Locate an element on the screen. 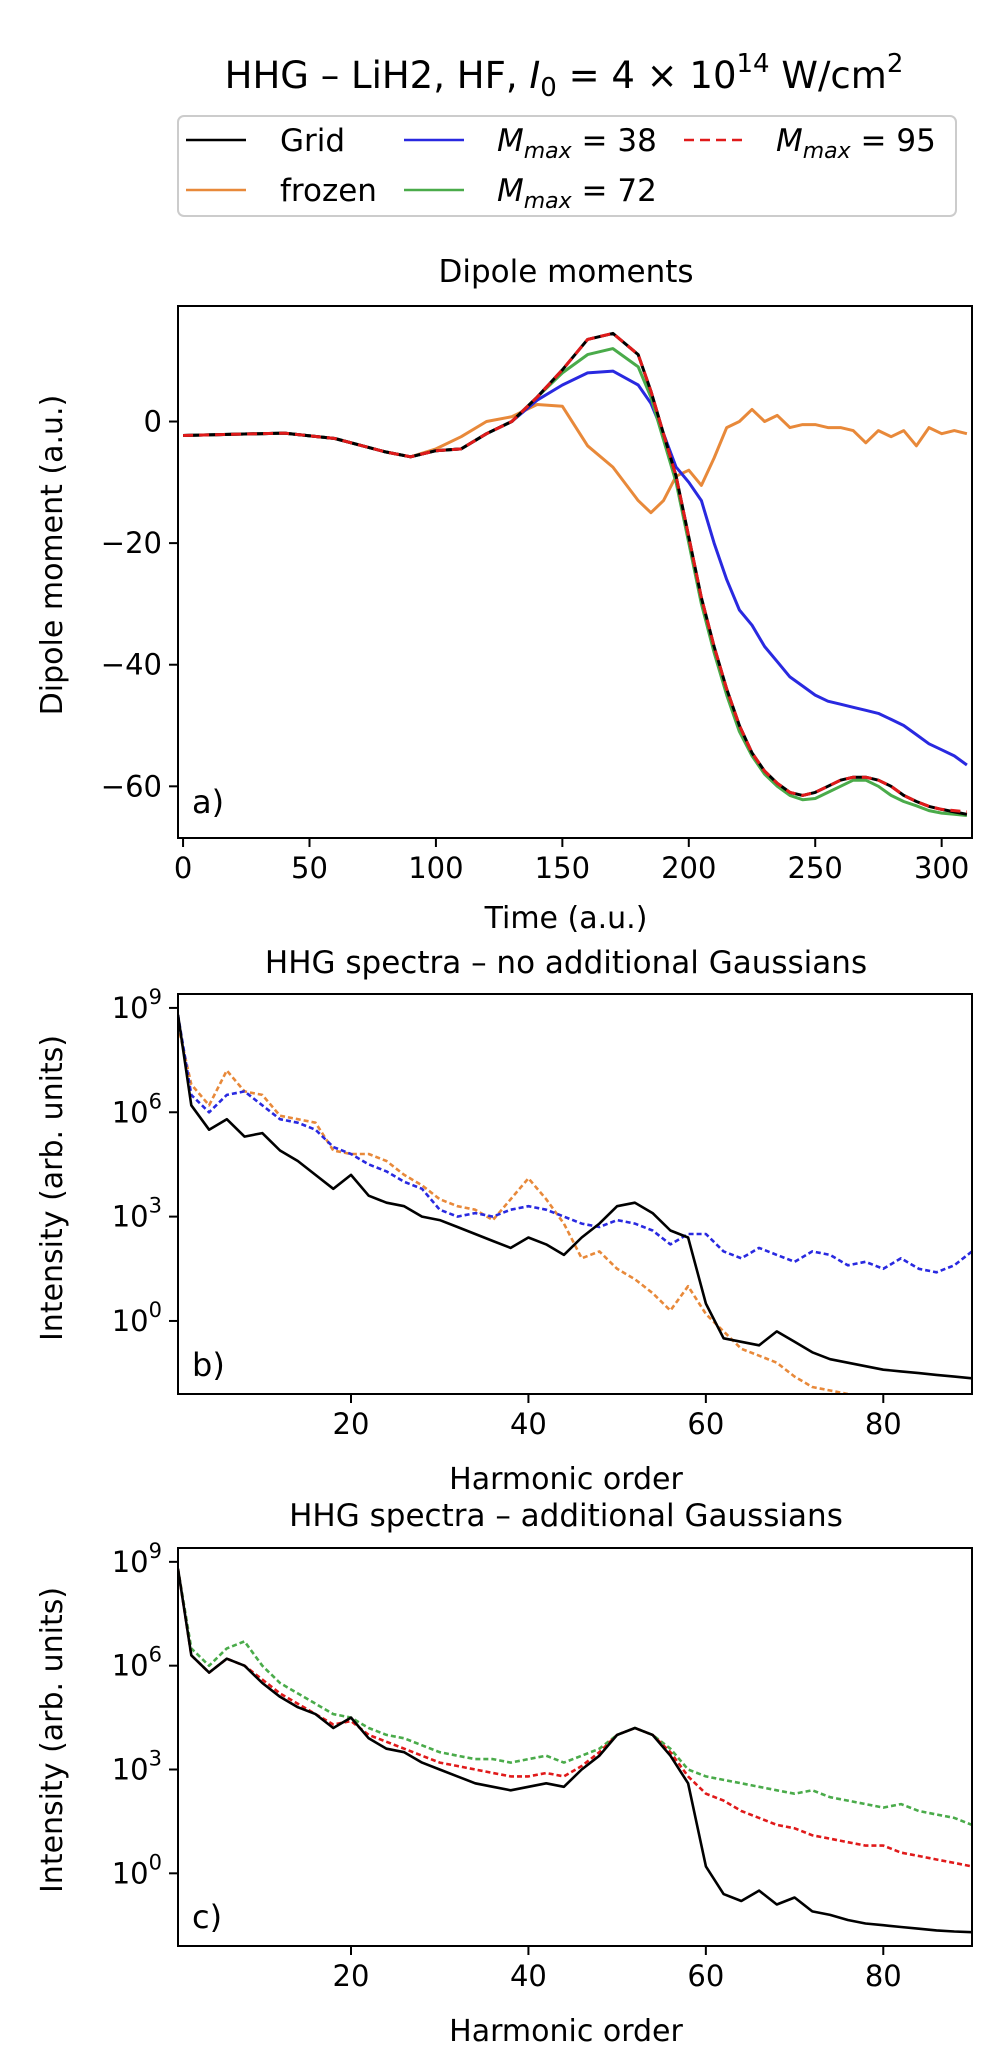 The image size is (996, 2050). panel-c-ylabel: Intensity (arb. units) is located at coordinates (52, 1740).